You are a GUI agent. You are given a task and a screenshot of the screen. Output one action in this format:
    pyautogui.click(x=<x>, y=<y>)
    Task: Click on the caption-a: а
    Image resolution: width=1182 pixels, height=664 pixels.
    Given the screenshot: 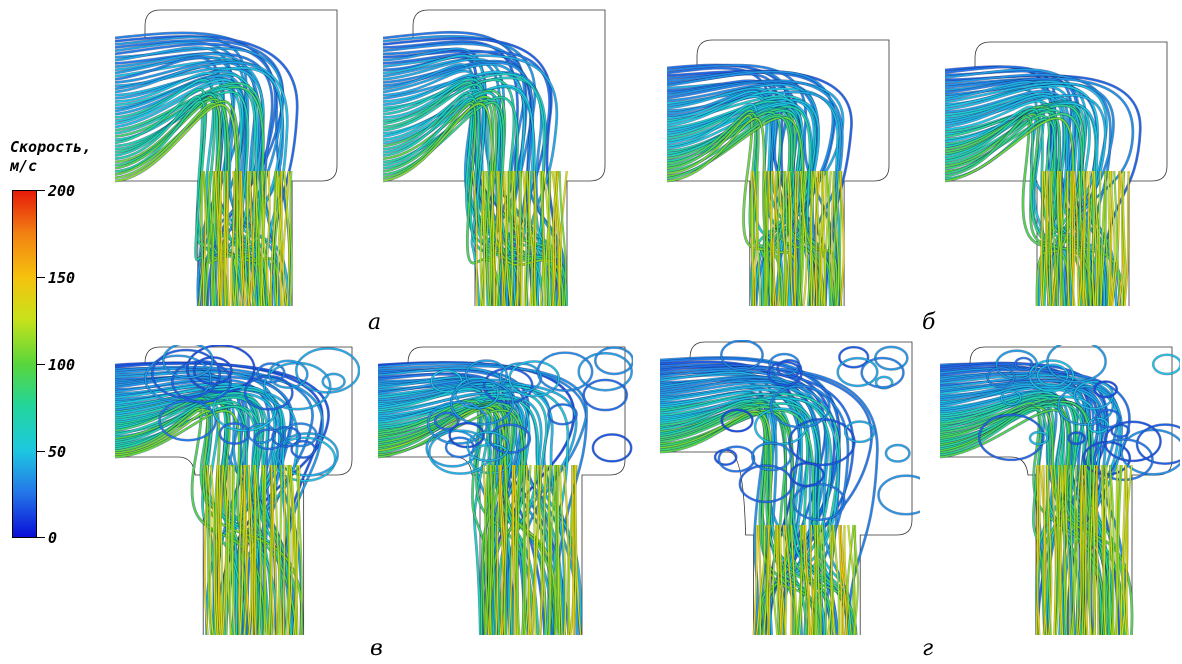 What is the action you would take?
    pyautogui.click(x=375, y=322)
    